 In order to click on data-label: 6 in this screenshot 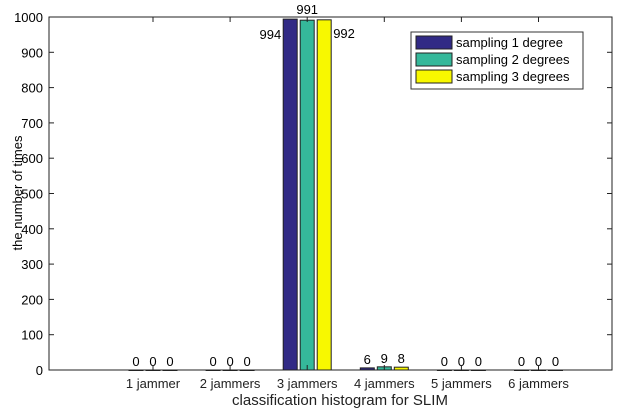, I will do `click(367, 359)`.